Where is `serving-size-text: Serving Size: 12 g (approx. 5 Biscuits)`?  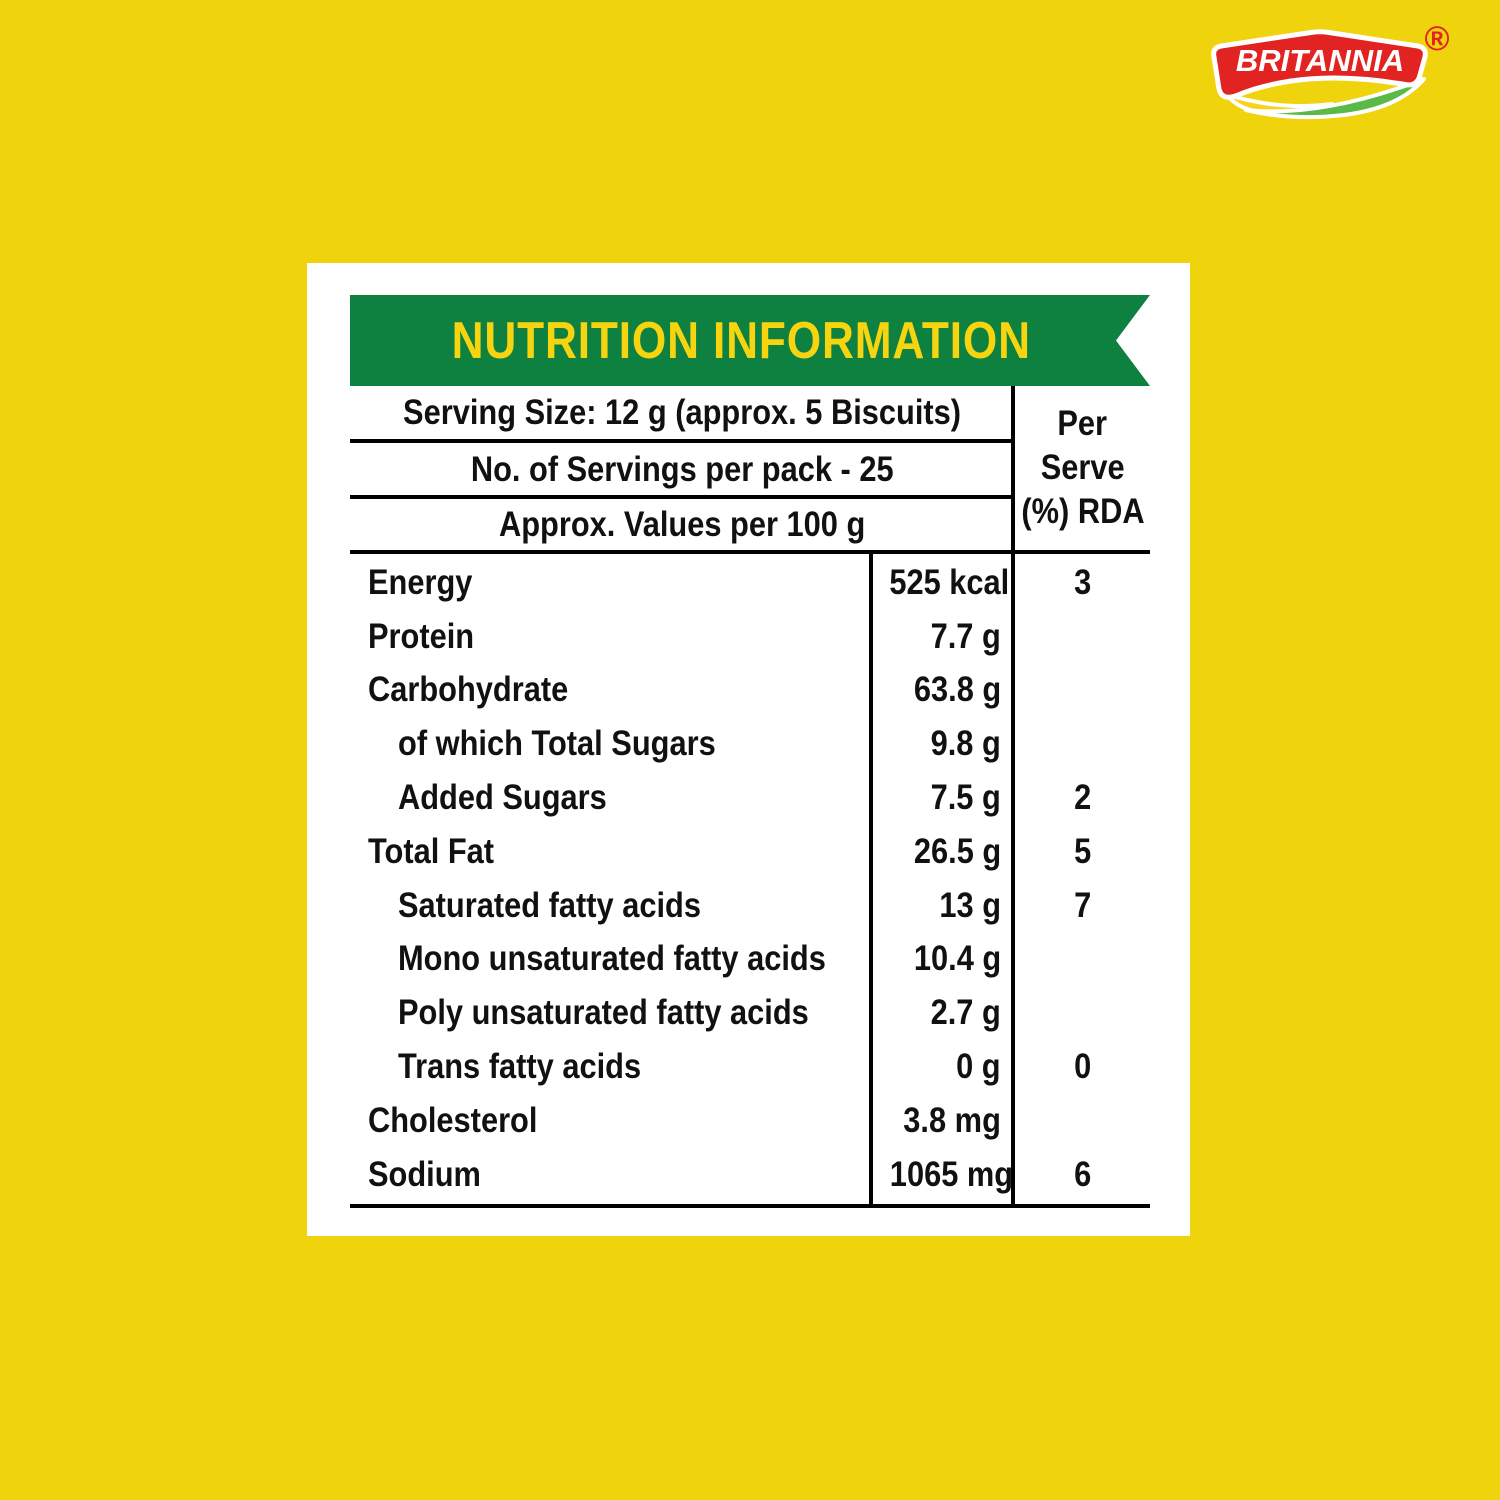
serving-size-text: Serving Size: 12 g (approx. 5 Biscuits) is located at coordinates (682, 412).